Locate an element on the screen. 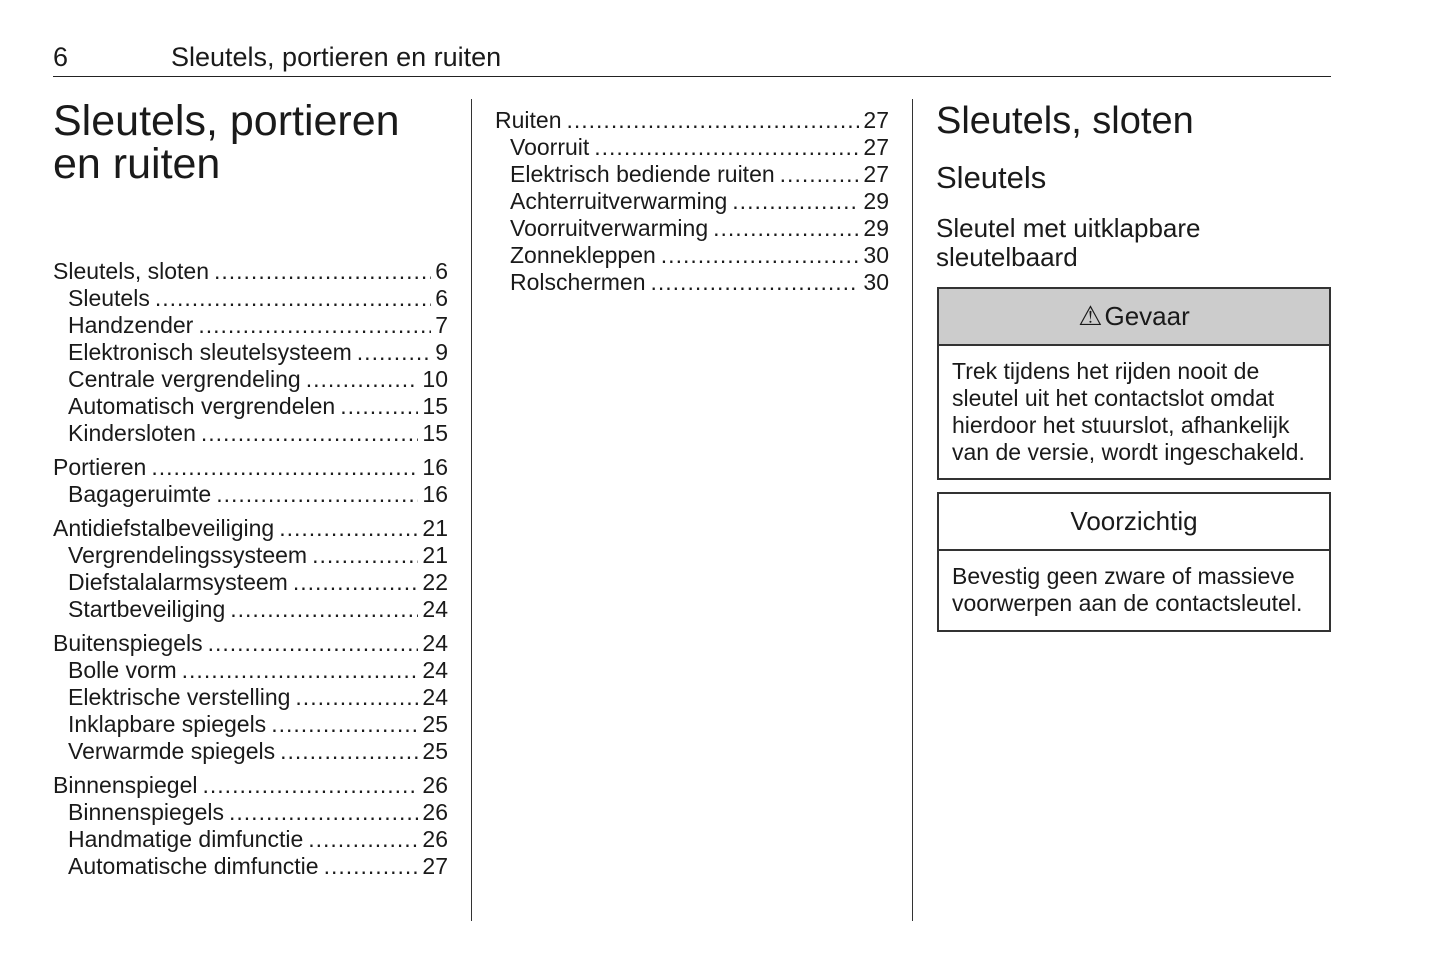 The height and width of the screenshot is (966, 1445). toc-entry-label: Portieren is located at coordinates (100, 467).